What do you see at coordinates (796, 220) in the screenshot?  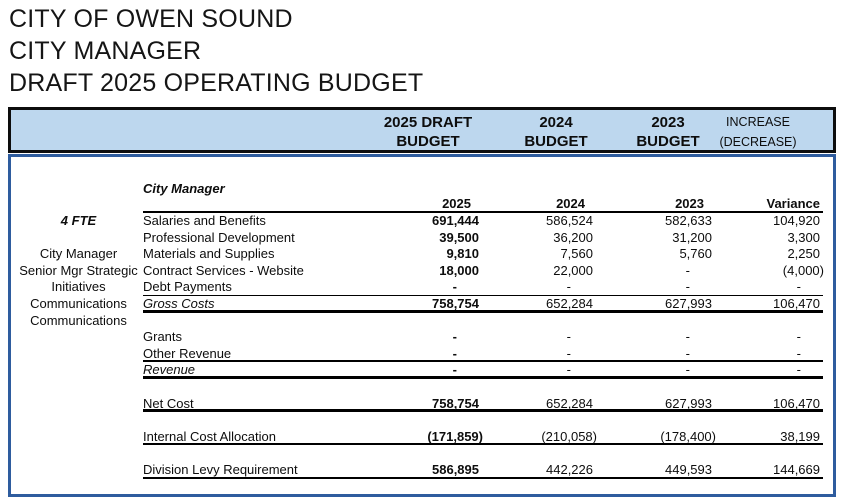 I see `value-variance: 104,920` at bounding box center [796, 220].